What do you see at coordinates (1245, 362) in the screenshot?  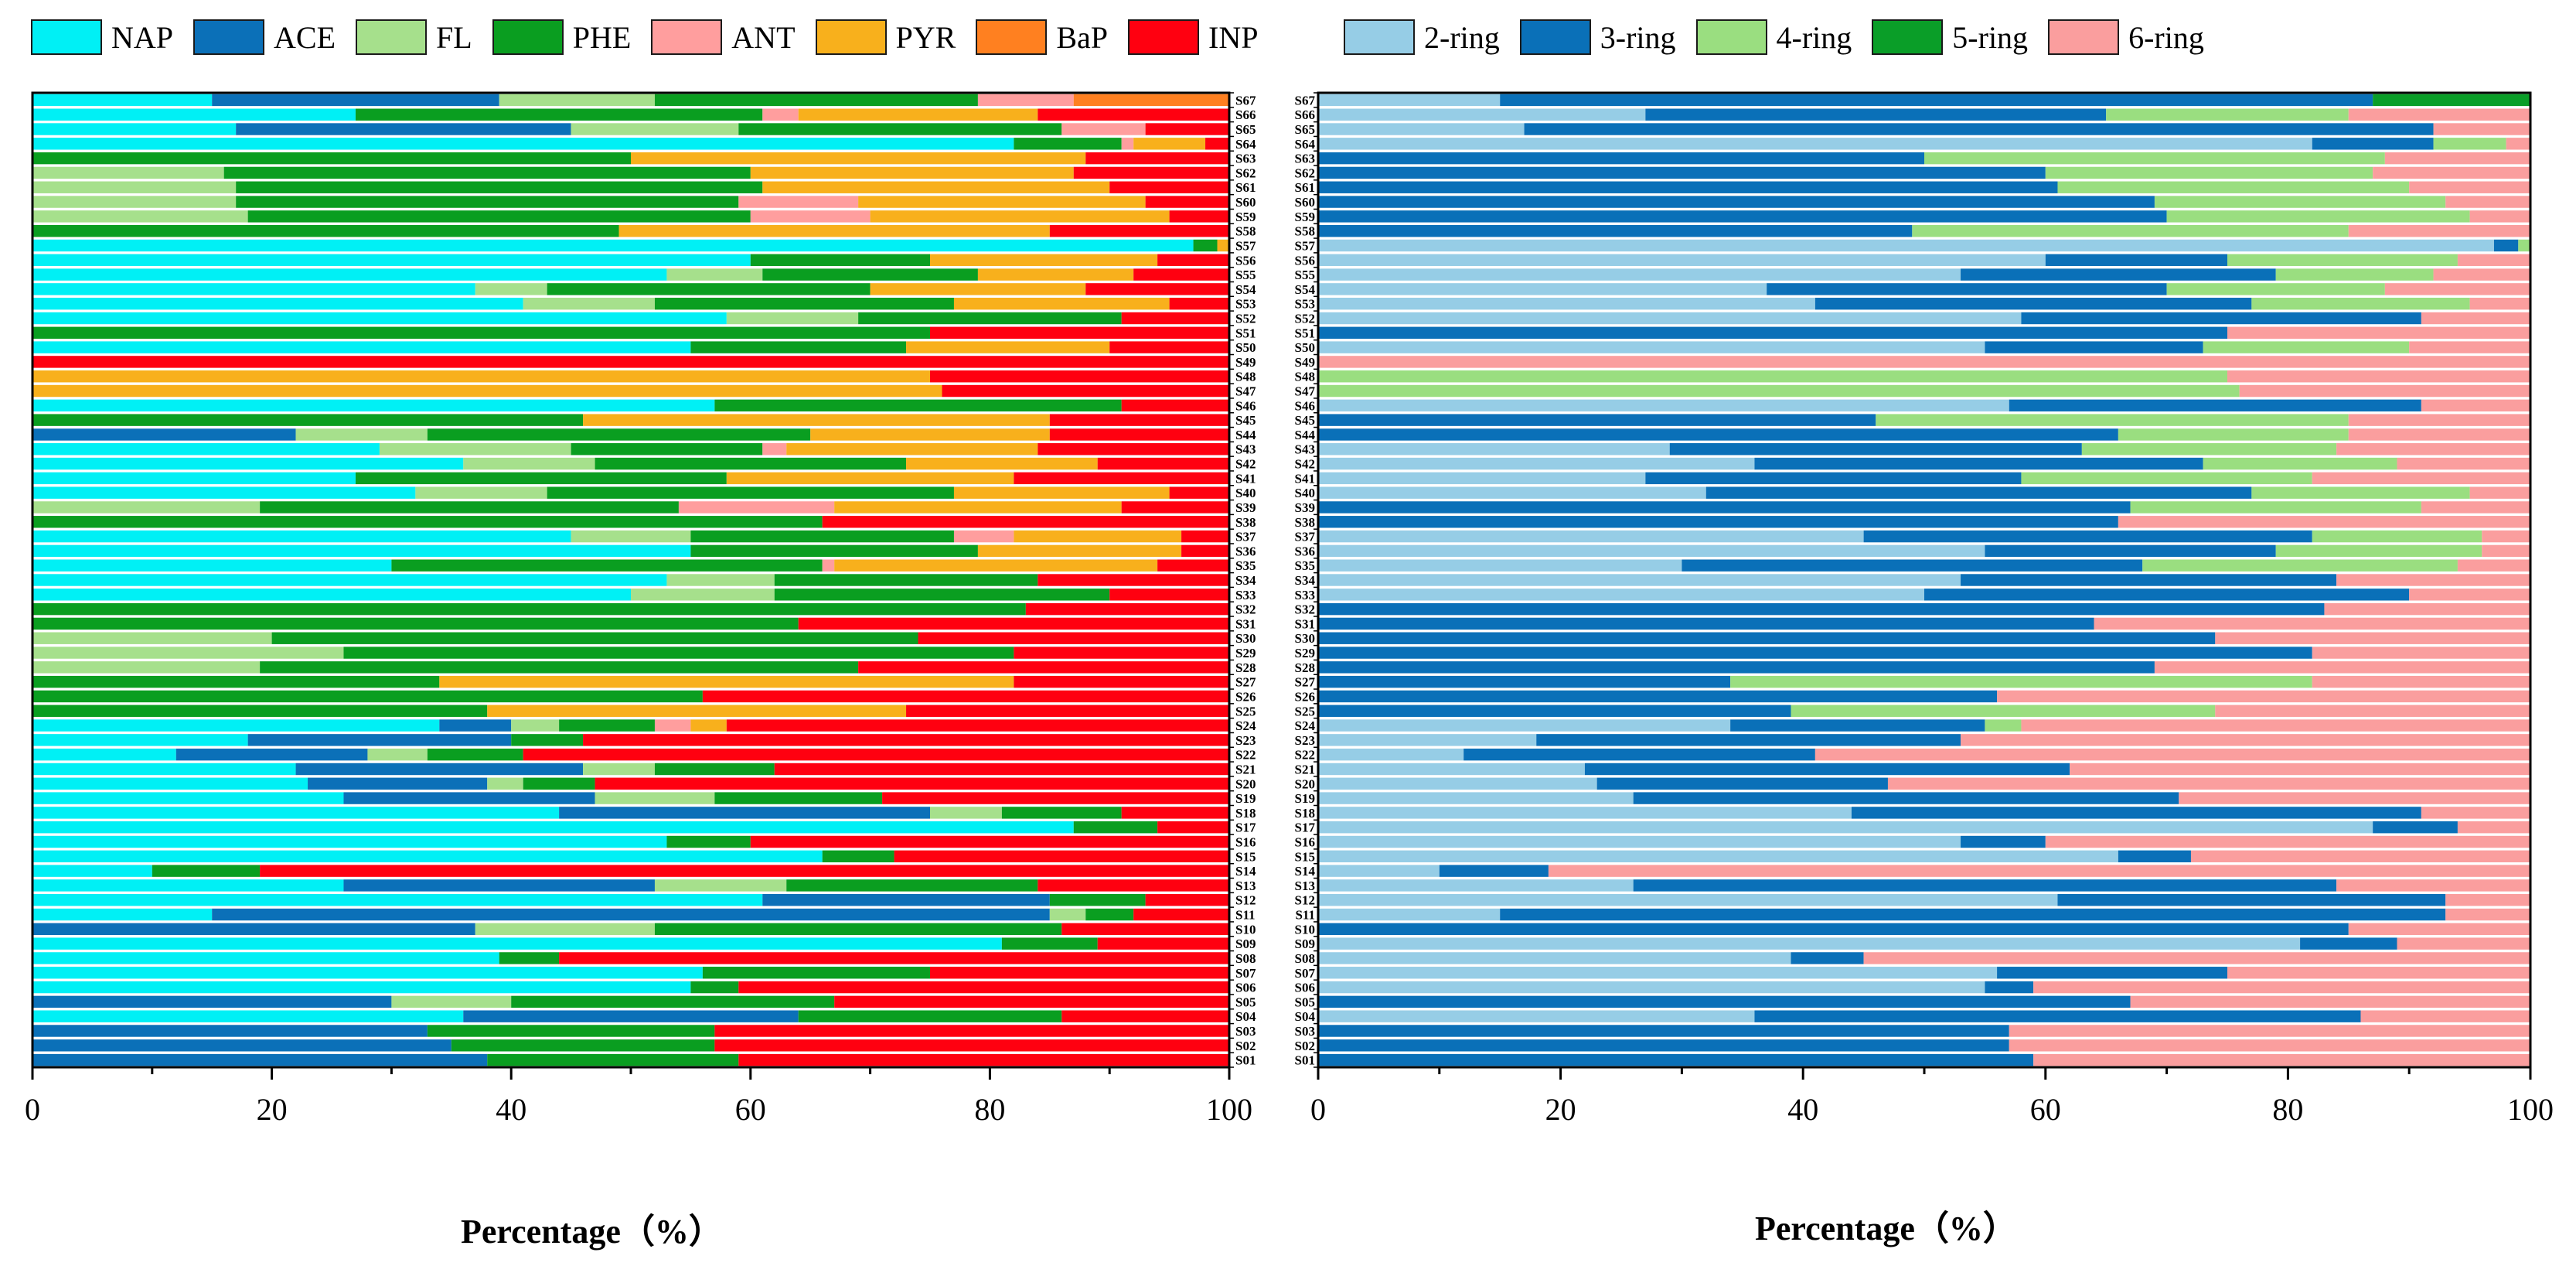 I see `category-label: S49` at bounding box center [1245, 362].